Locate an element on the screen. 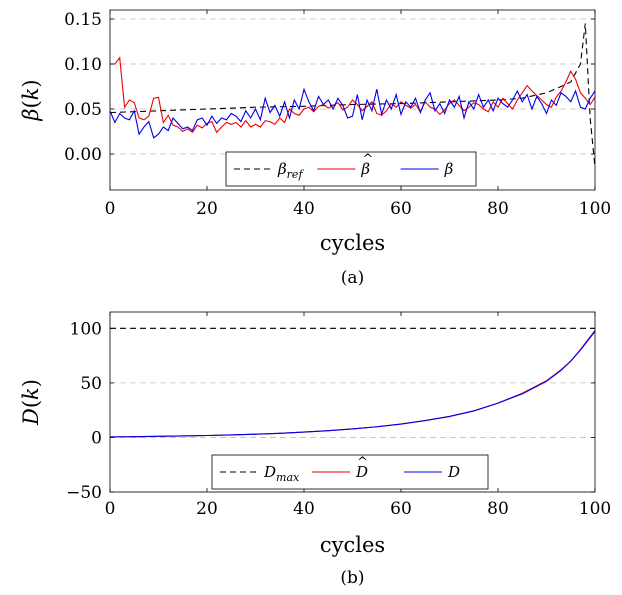 This screenshot has height=595, width=622. legend: βref β^β is located at coordinates (351, 169).